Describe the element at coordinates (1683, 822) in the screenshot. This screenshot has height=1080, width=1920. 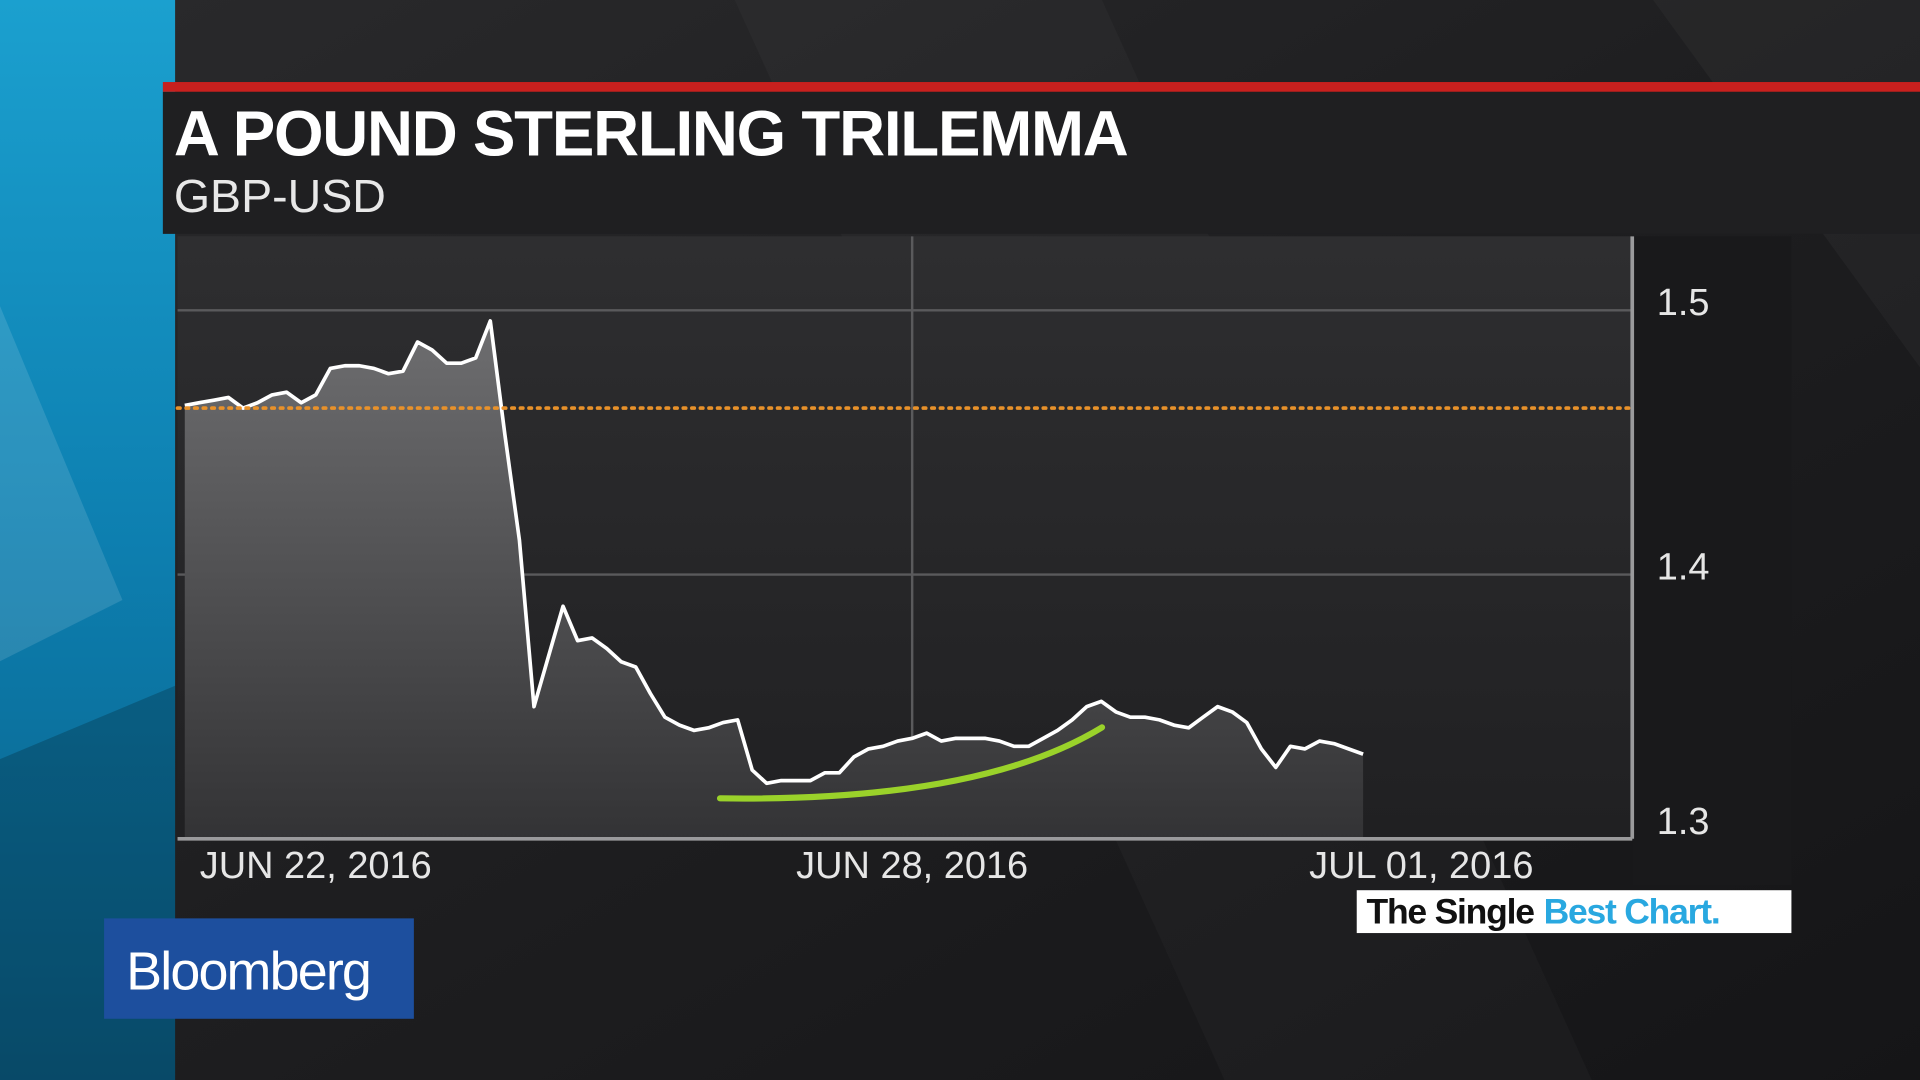
I see `y-tick-label: 1.3` at that location.